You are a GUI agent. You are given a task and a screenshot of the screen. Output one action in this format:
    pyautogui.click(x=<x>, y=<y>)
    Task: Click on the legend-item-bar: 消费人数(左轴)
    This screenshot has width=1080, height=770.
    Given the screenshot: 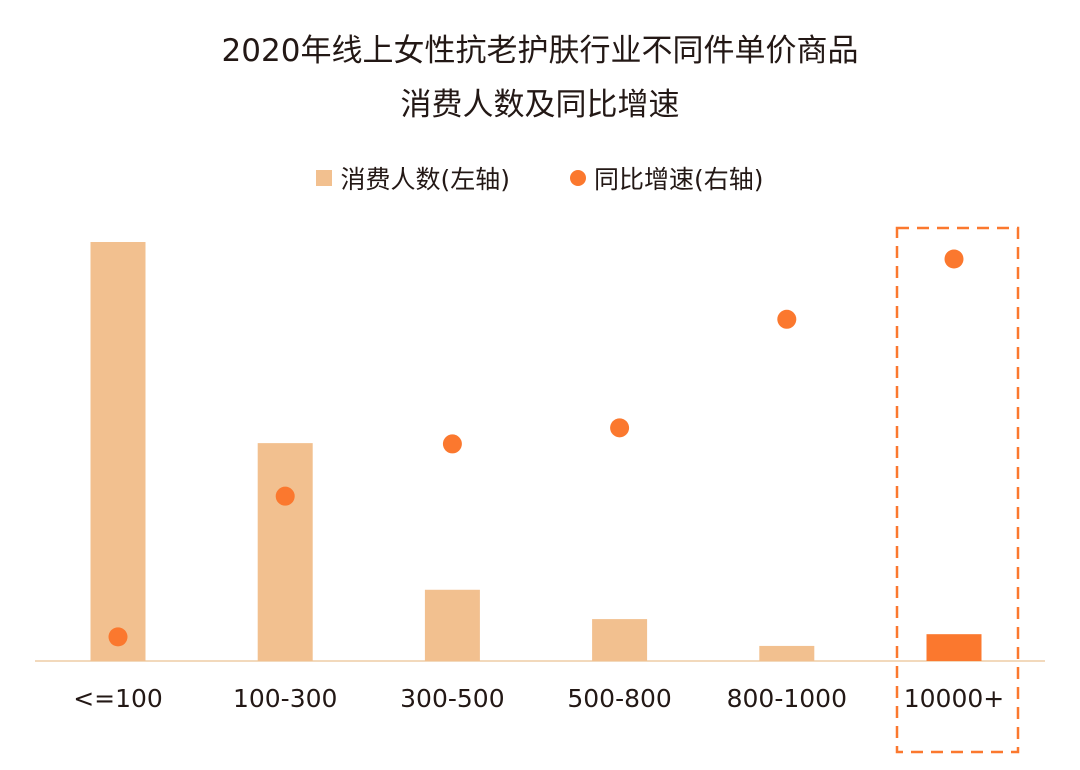 What is the action you would take?
    pyautogui.click(x=413, y=178)
    